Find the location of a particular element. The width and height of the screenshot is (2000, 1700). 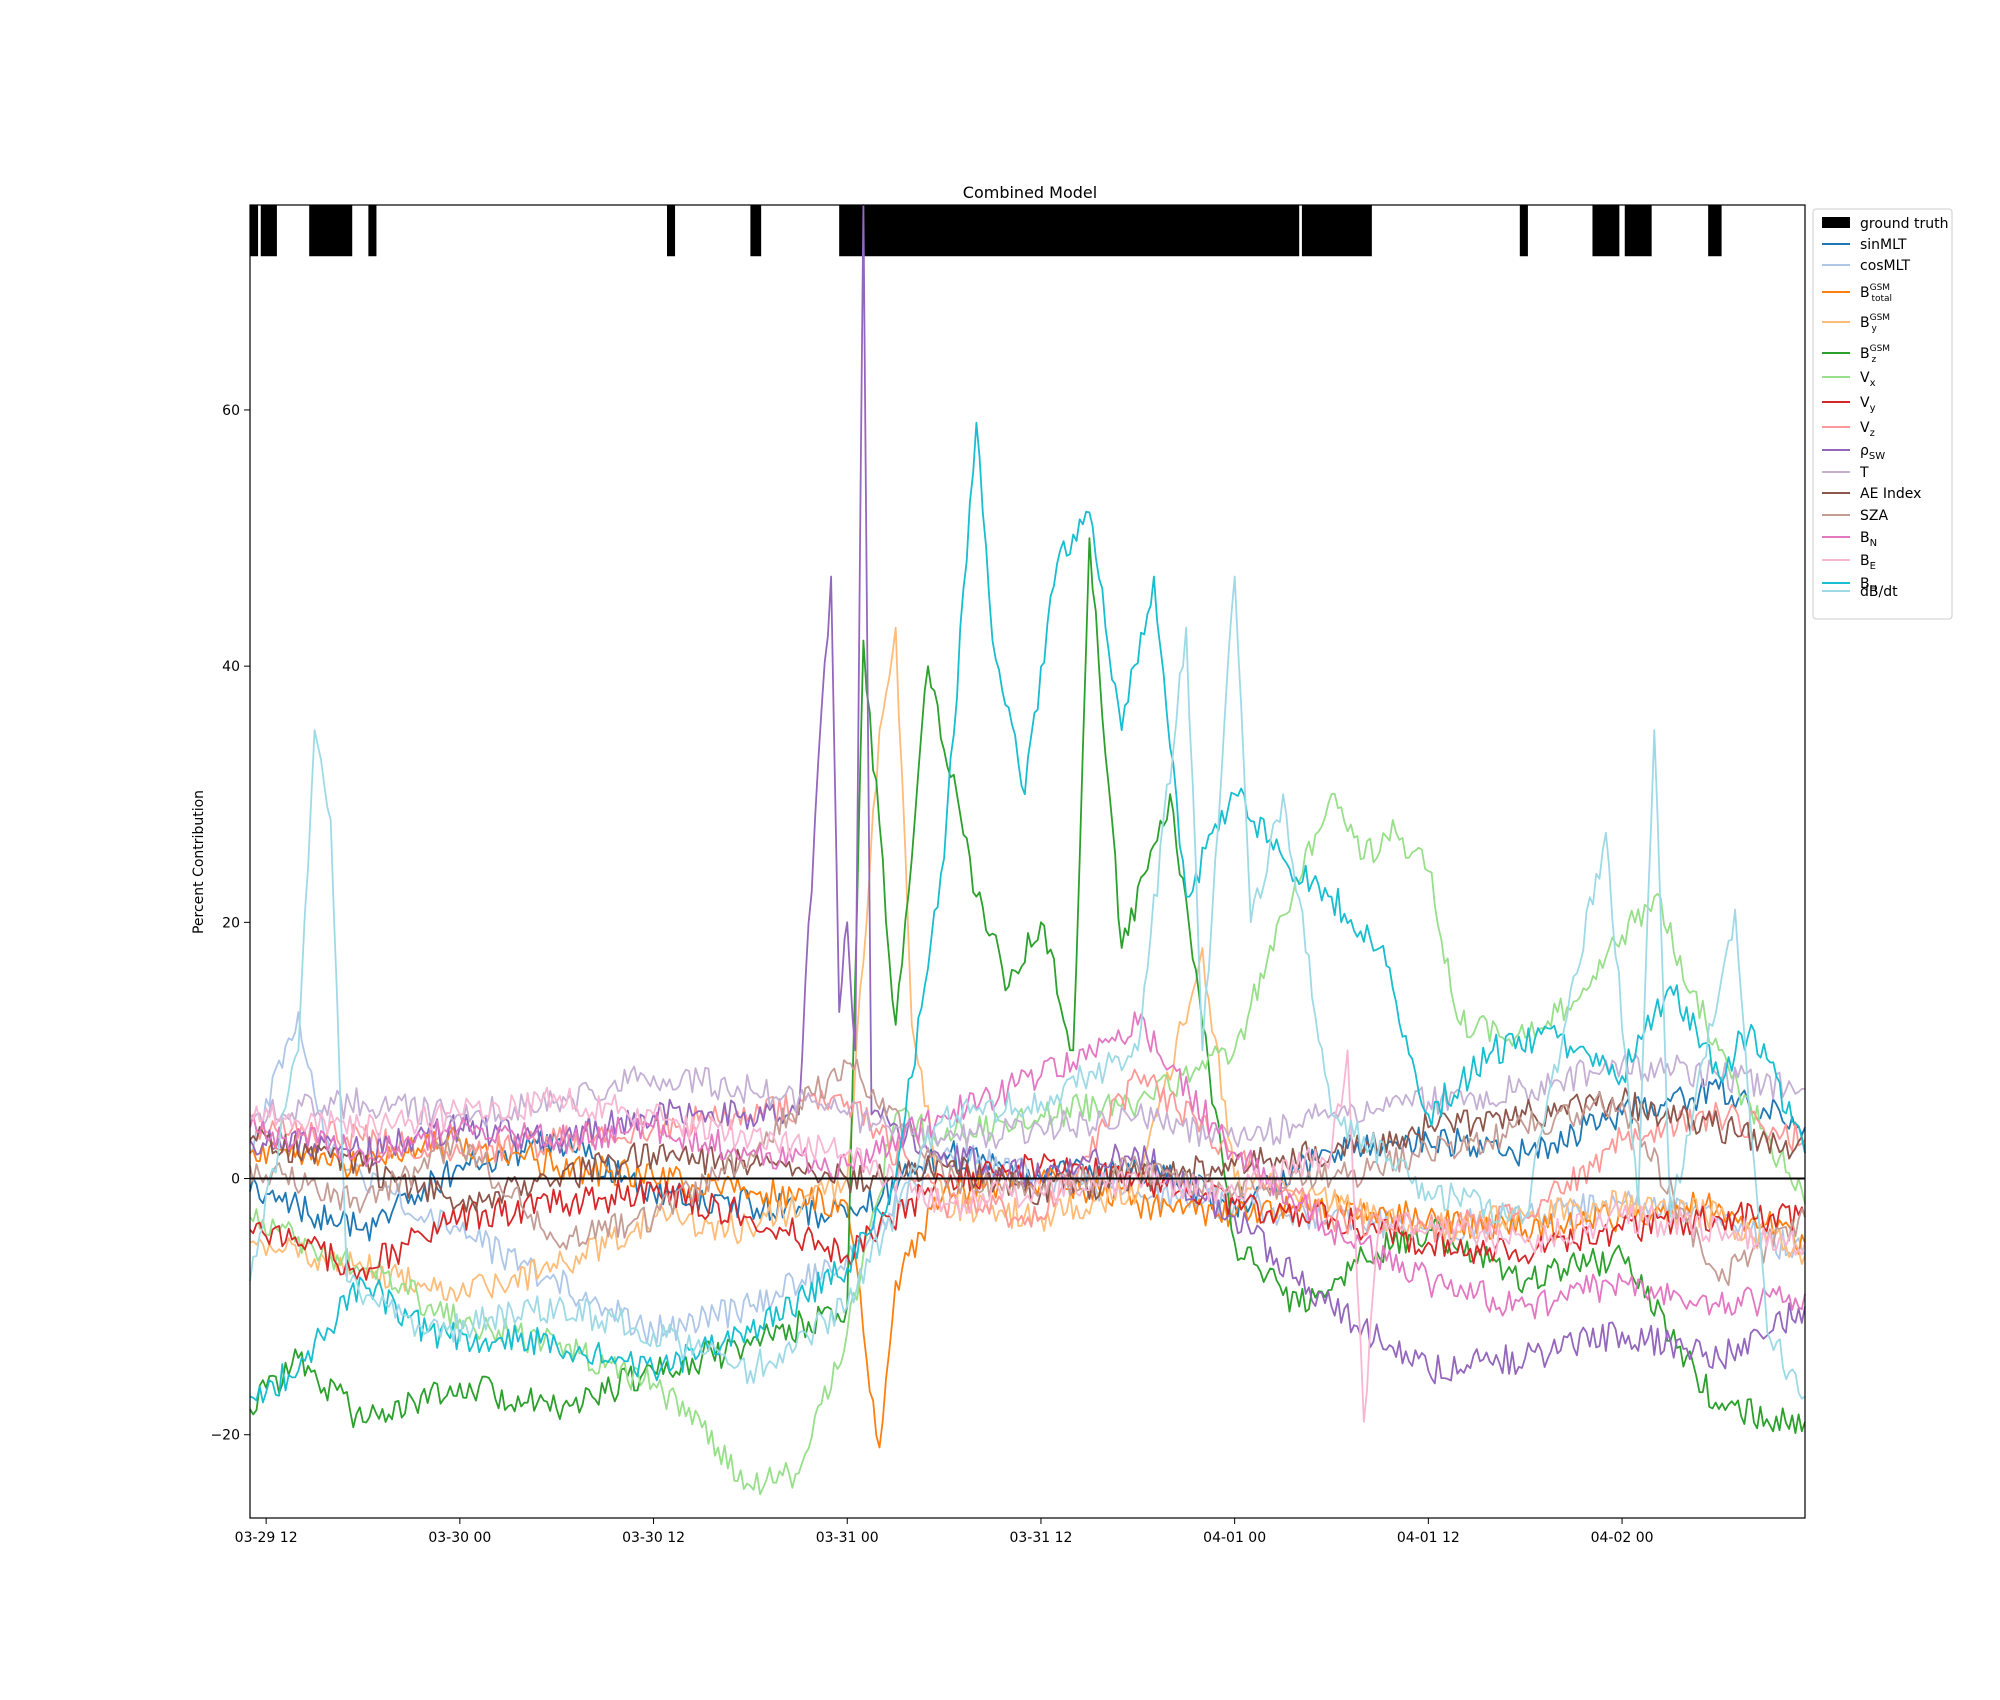

legend-label: ρSW is located at coordinates (1872, 452).